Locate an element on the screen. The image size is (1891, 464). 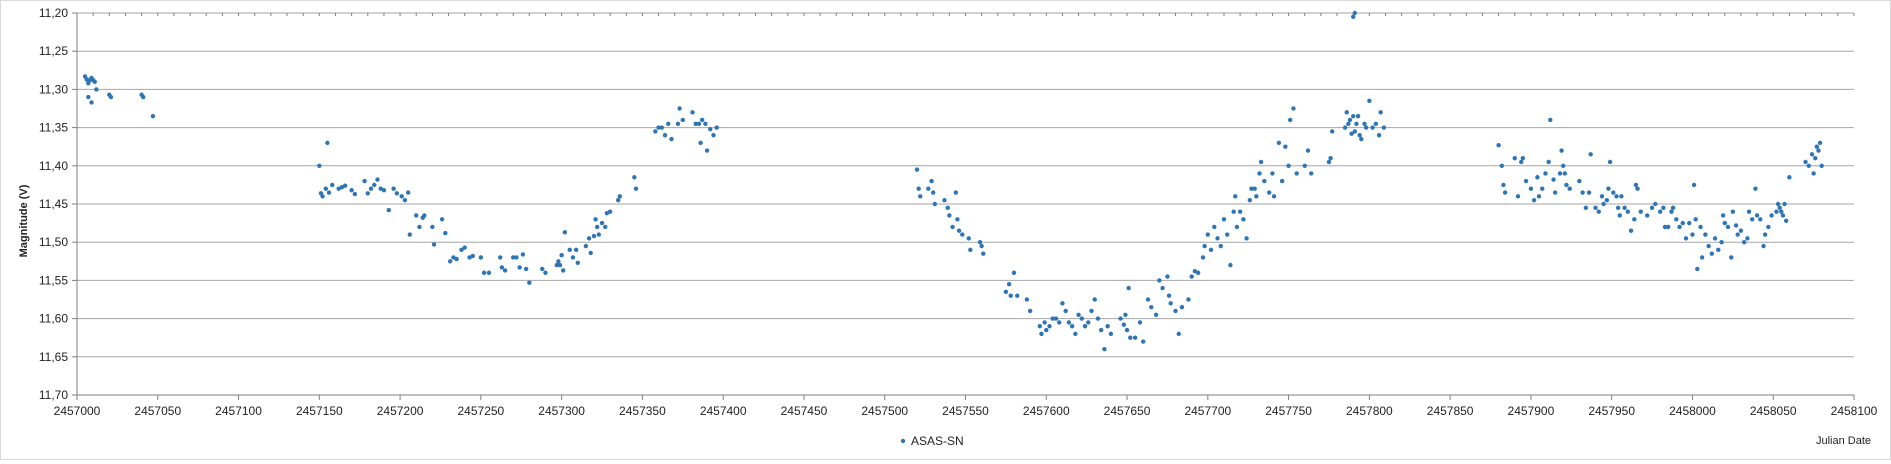
x-tick-label: 2457650 is located at coordinates (1127, 411).